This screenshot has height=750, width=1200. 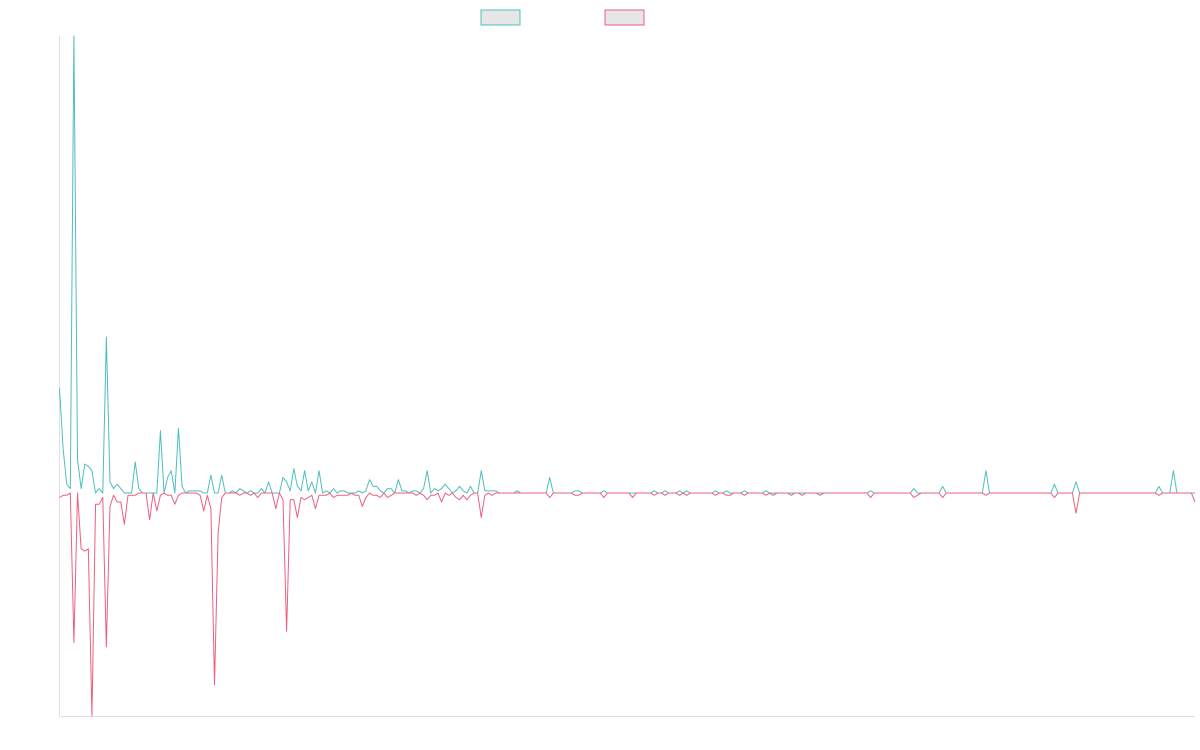 I want to click on legend, so click(x=562, y=17).